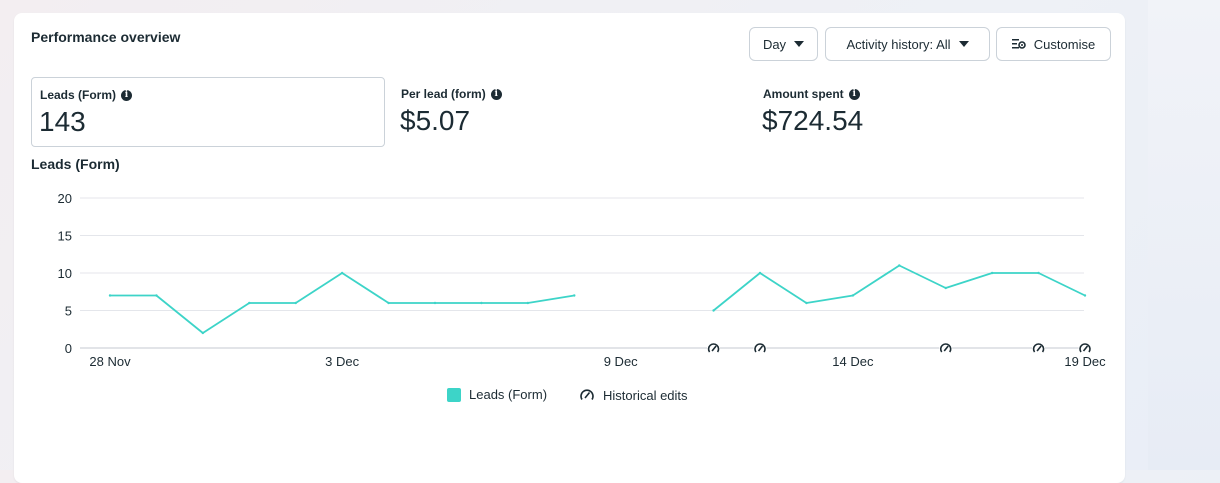 The width and height of the screenshot is (1220, 483). Describe the element at coordinates (813, 120) in the screenshot. I see `metric-value: $724.54` at that location.